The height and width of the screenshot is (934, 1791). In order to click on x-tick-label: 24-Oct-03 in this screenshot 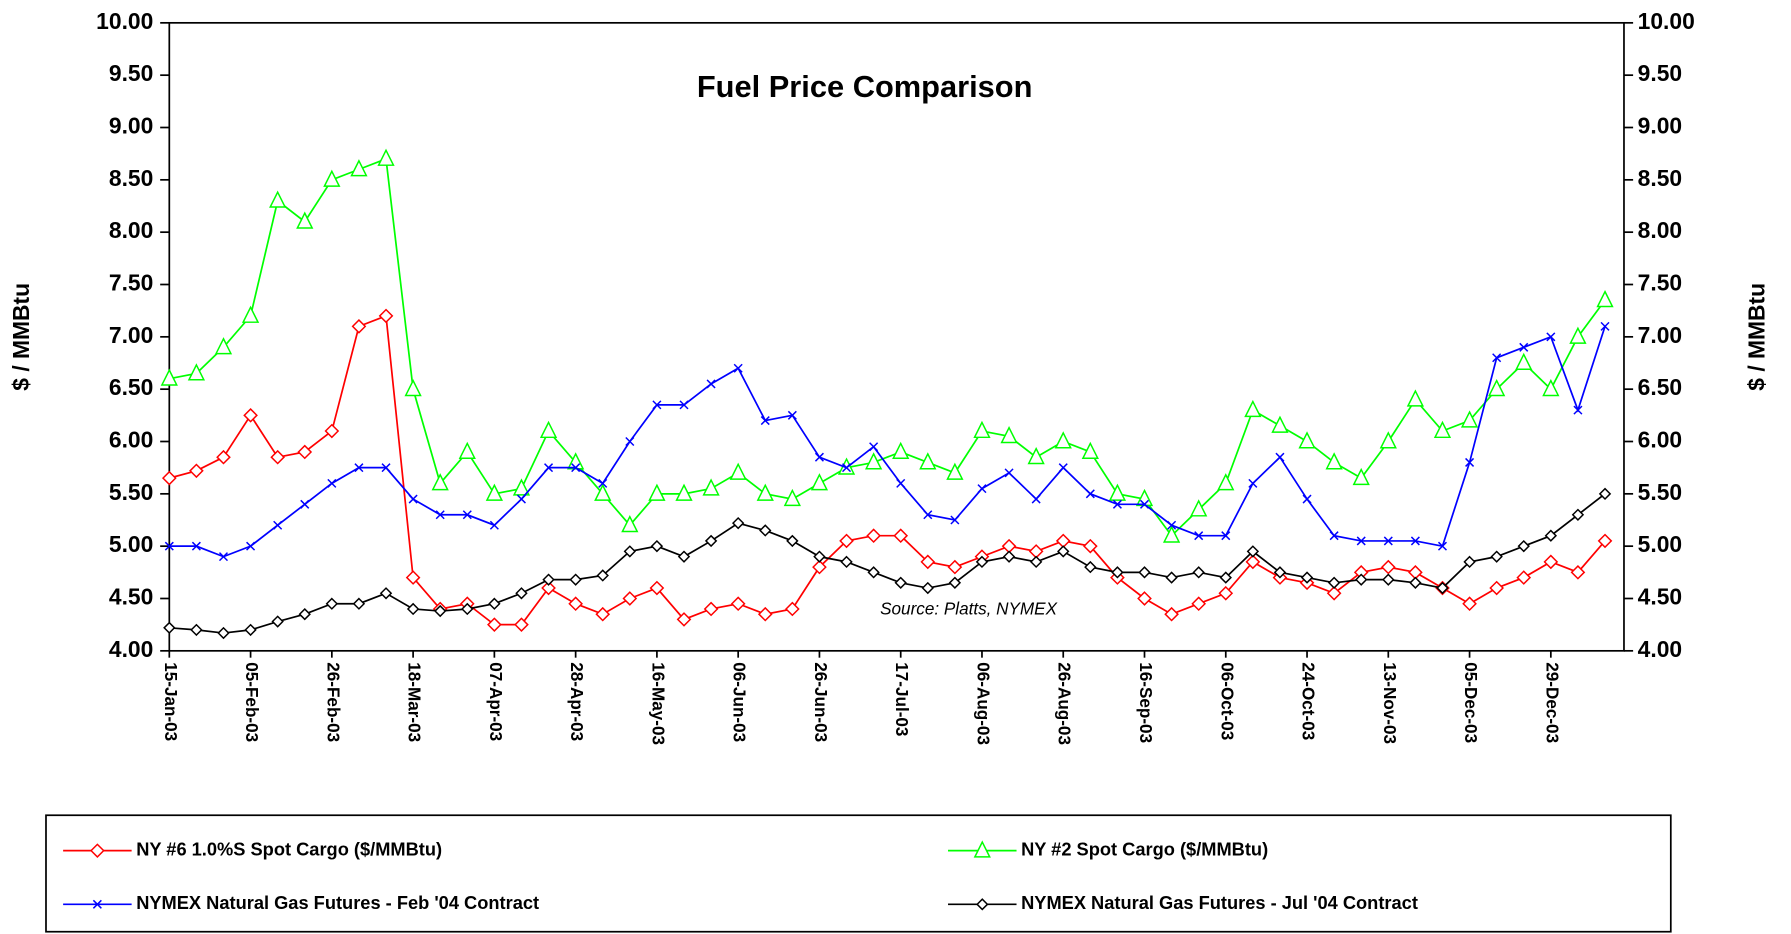, I will do `click(1308, 701)`.